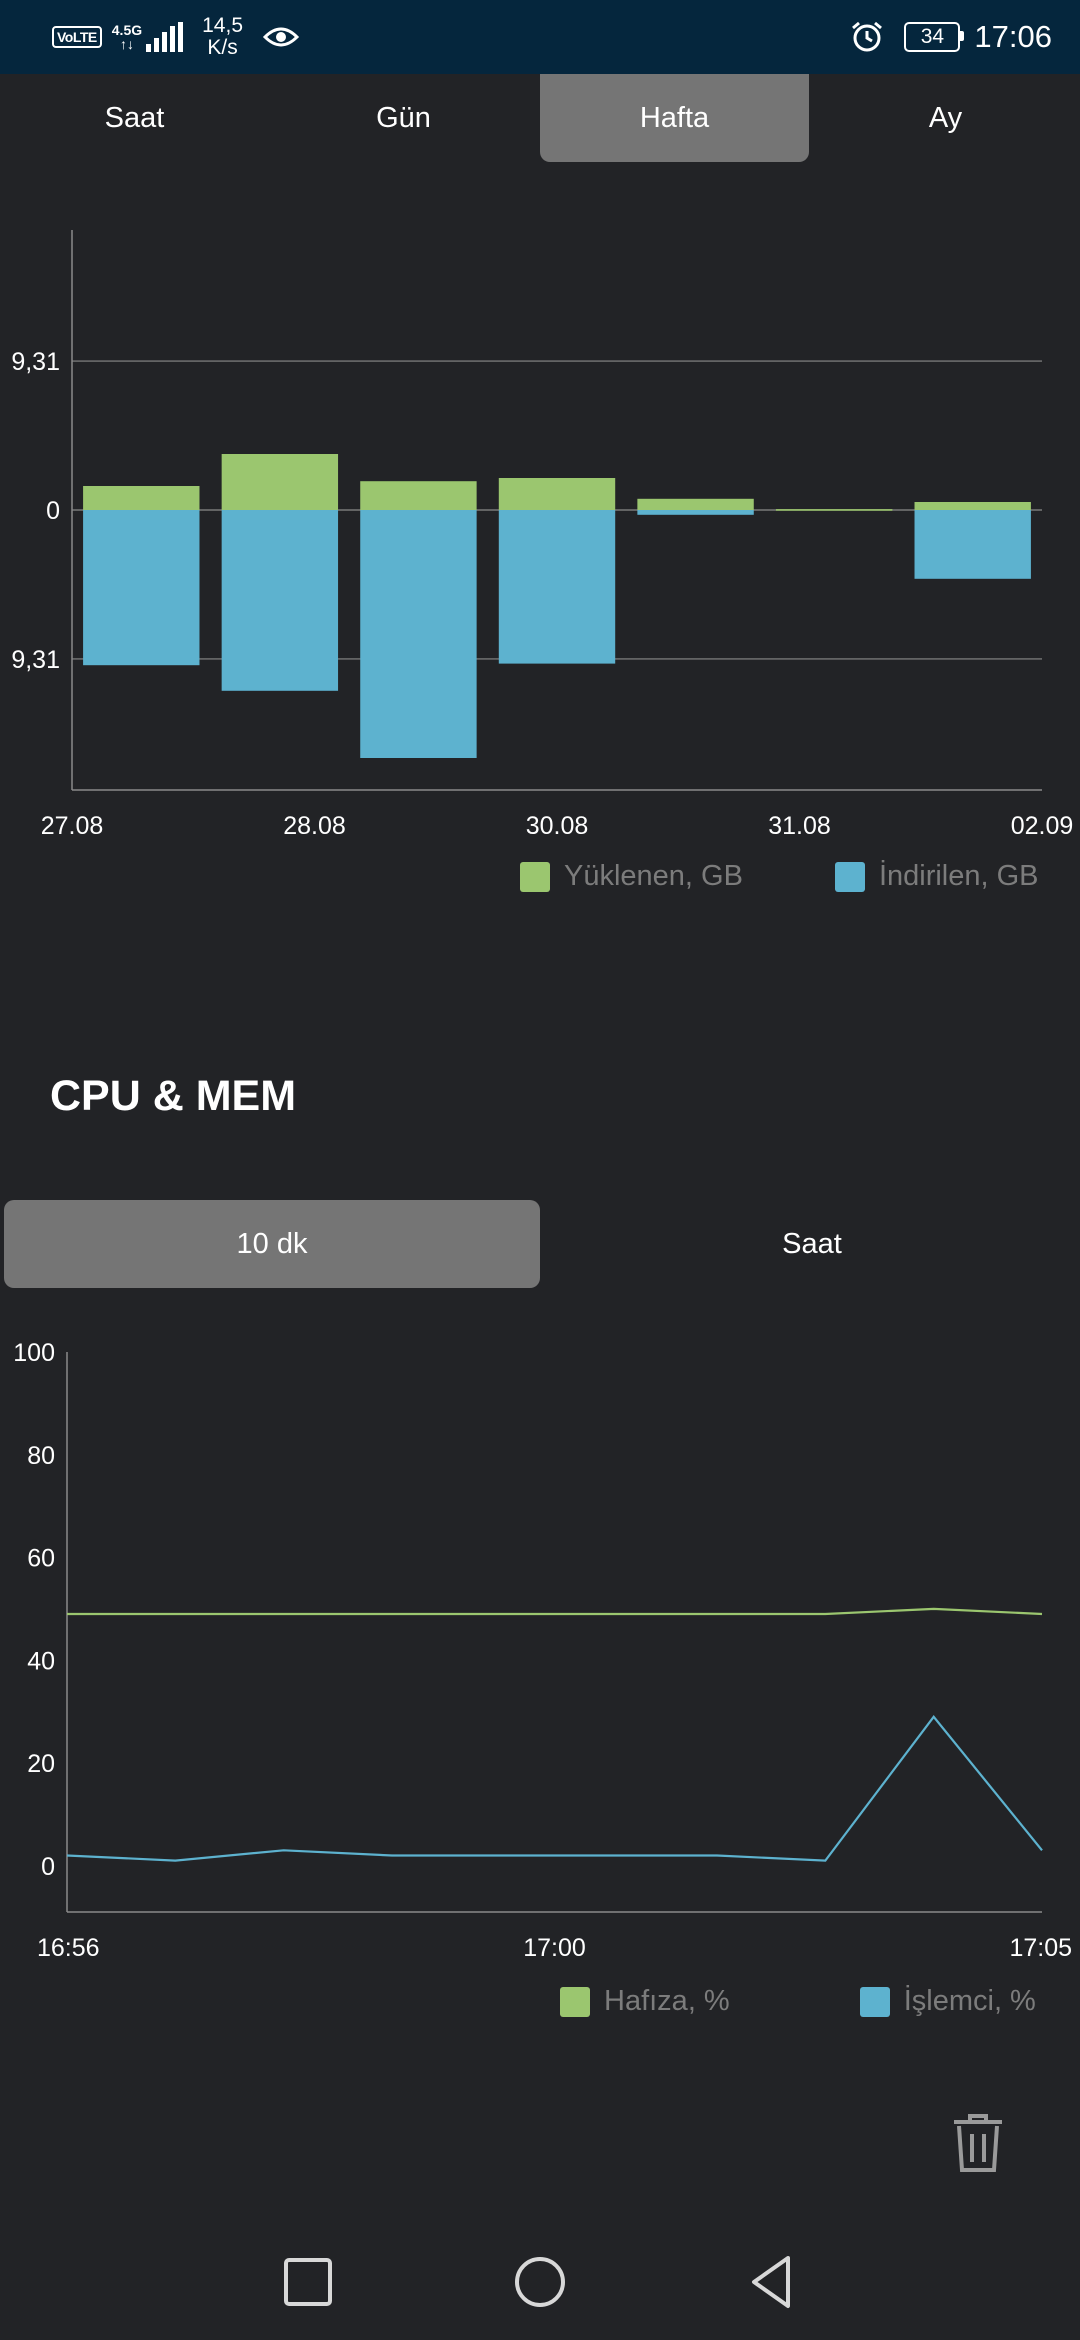  I want to click on section-title: CPU & MEM, so click(173, 1096).